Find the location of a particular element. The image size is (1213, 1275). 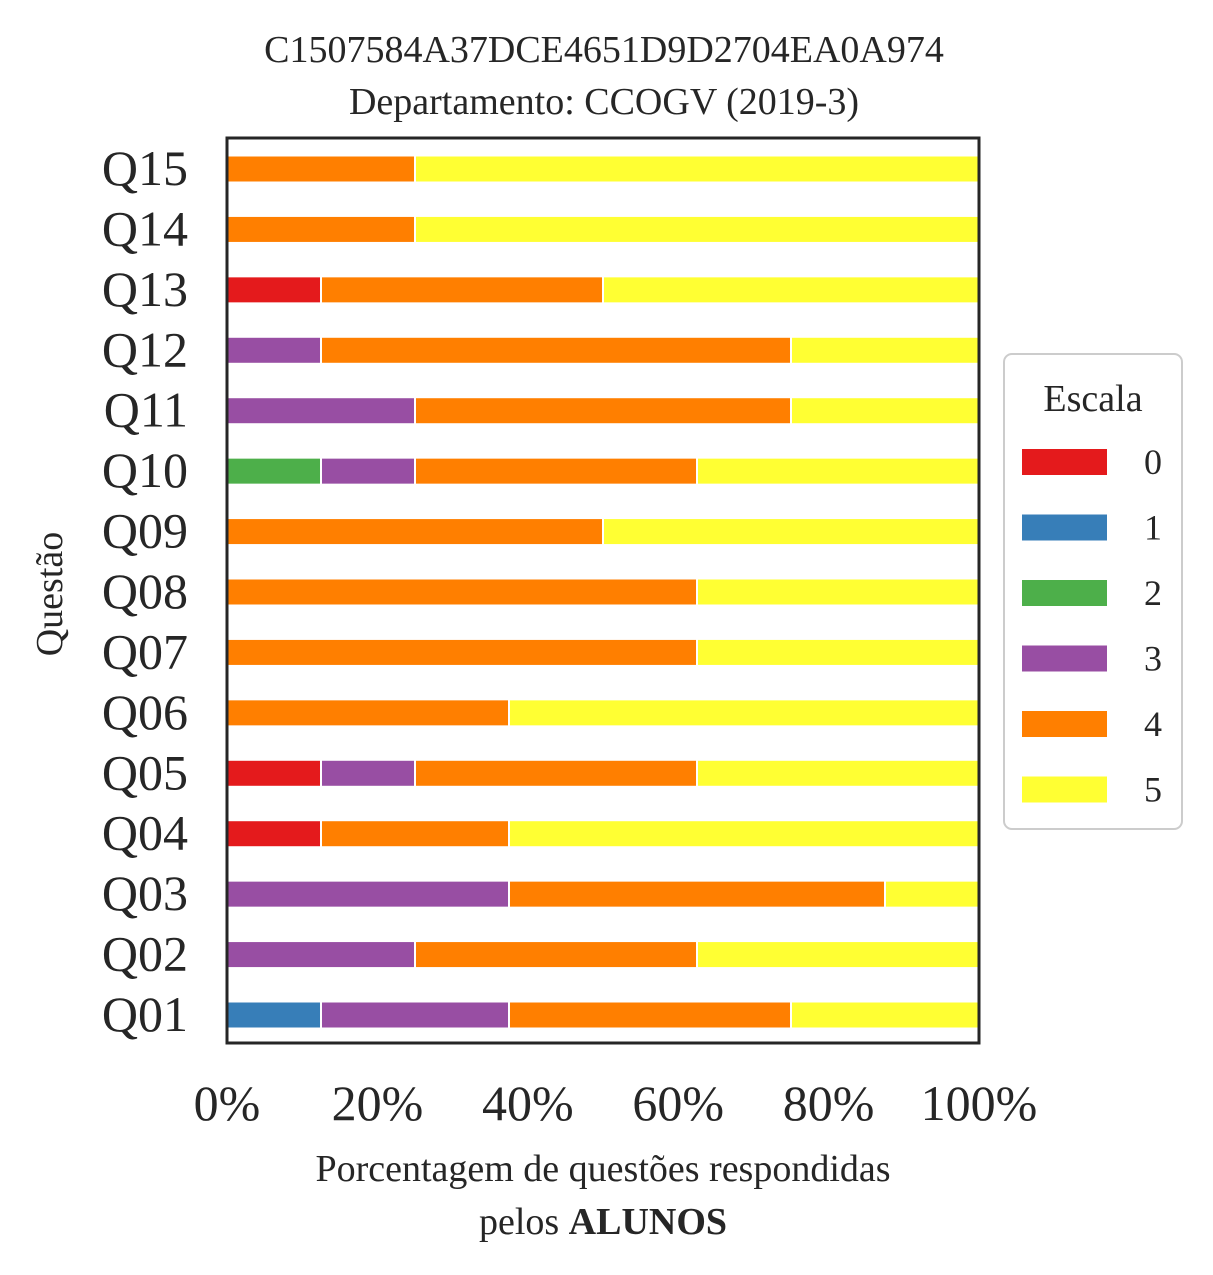

x-tick-label-60: 60% is located at coordinates (678, 1103).